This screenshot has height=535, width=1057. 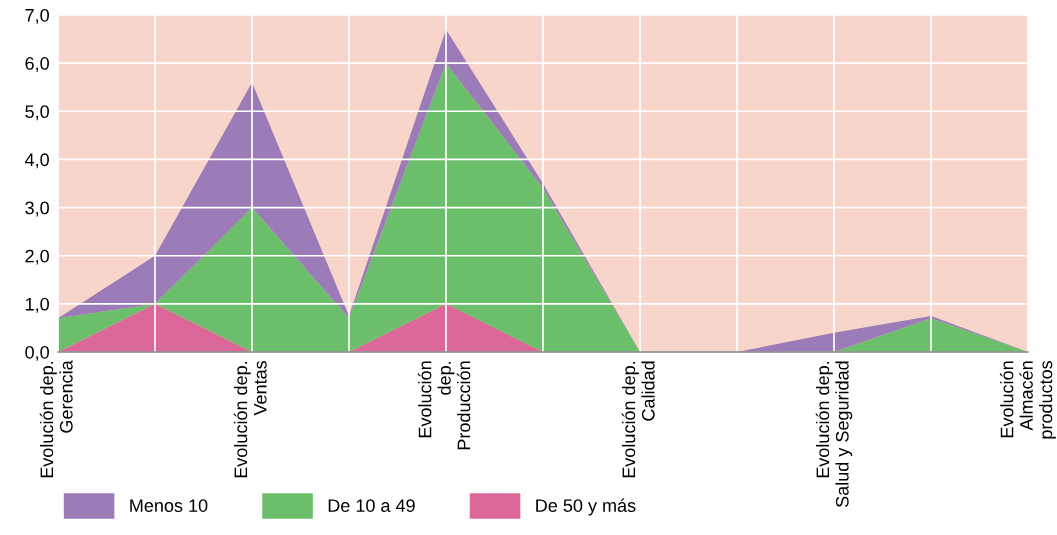 I want to click on x-tick-label: Evolución dep. Salud y Seguridad, so click(x=834, y=434).